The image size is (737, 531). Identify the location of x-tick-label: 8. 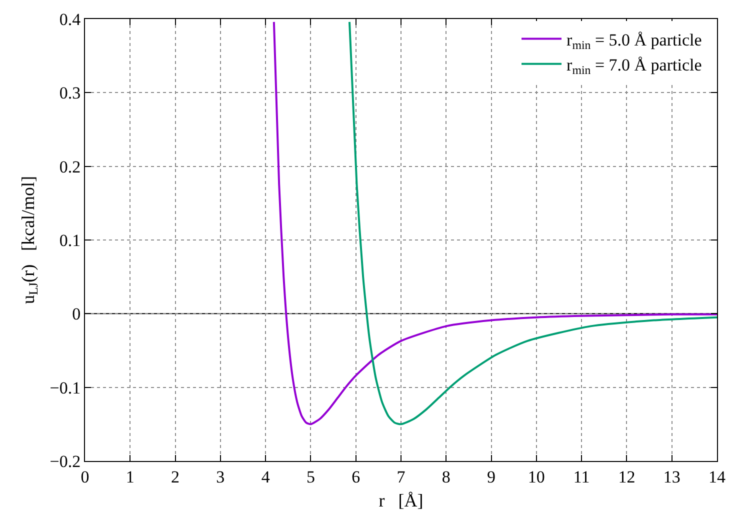
(446, 476).